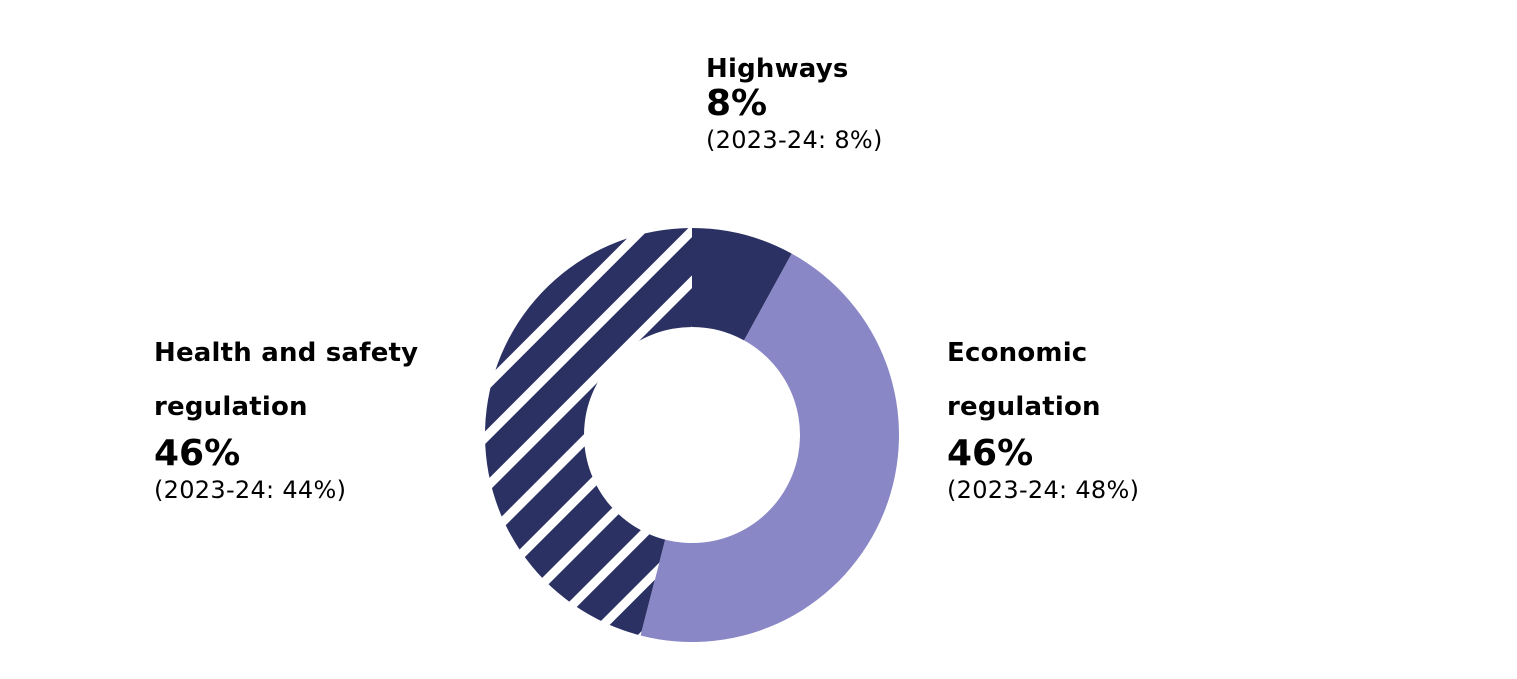 Image resolution: width=1517 pixels, height=679 pixels. What do you see at coordinates (794, 140) in the screenshot?
I see `slice-previous-highways: (2023-24: 8%)` at bounding box center [794, 140].